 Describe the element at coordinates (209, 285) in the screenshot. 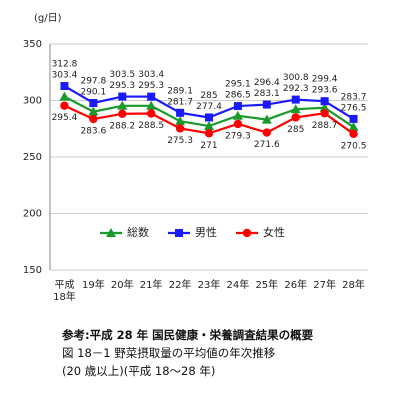

I see `x-tick-label: 23年` at that location.